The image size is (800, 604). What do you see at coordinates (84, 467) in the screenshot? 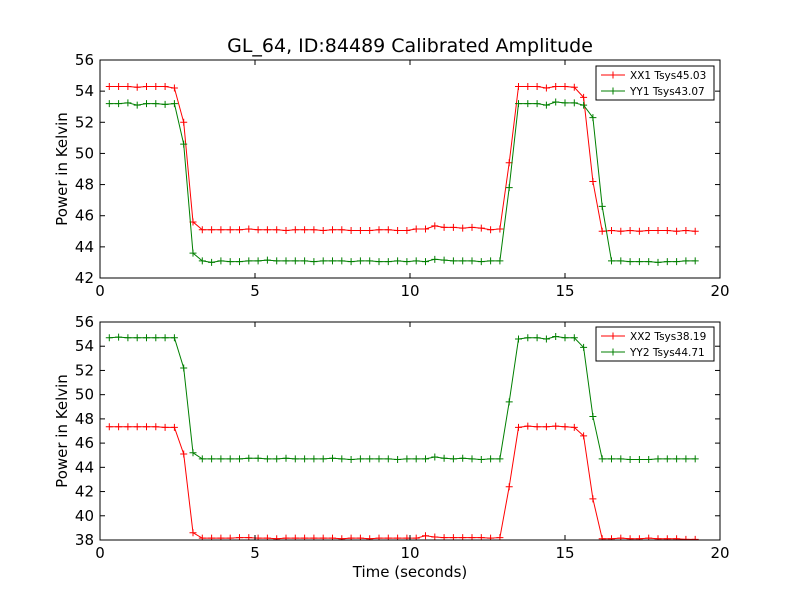
I see `y-tick-label: 44` at bounding box center [84, 467].